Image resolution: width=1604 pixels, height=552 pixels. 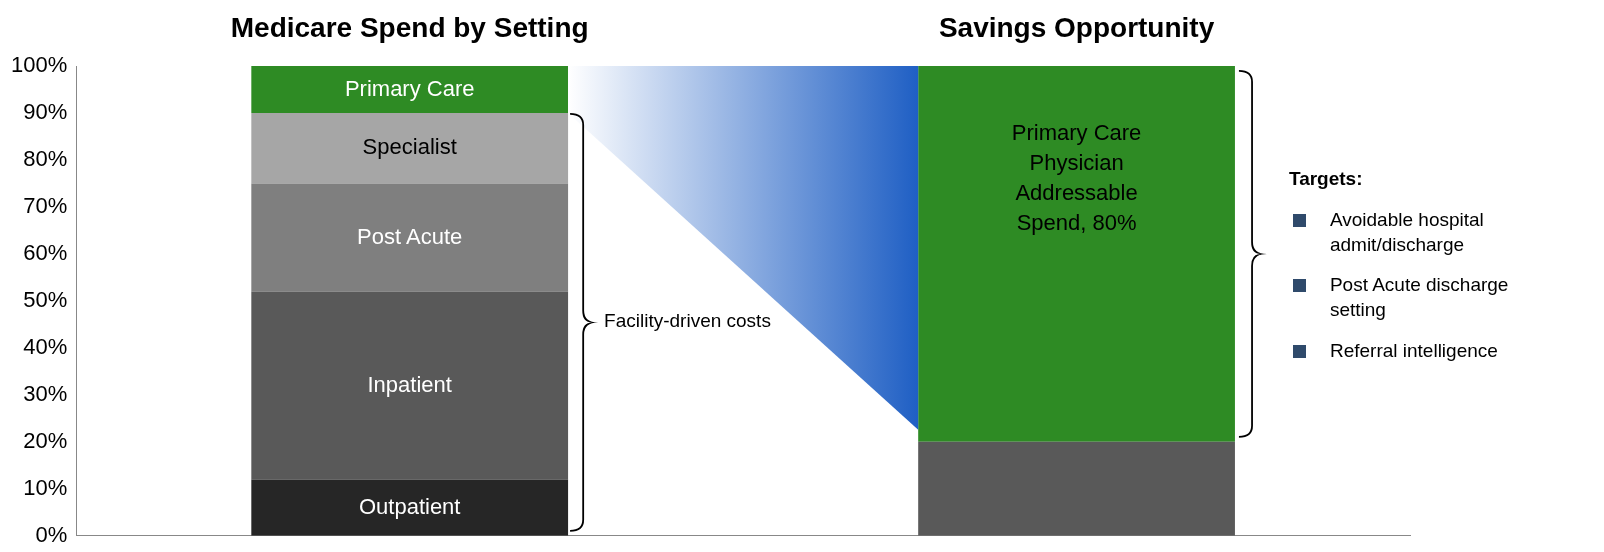 I want to click on y-tick-label: 80%, so click(x=45, y=159).